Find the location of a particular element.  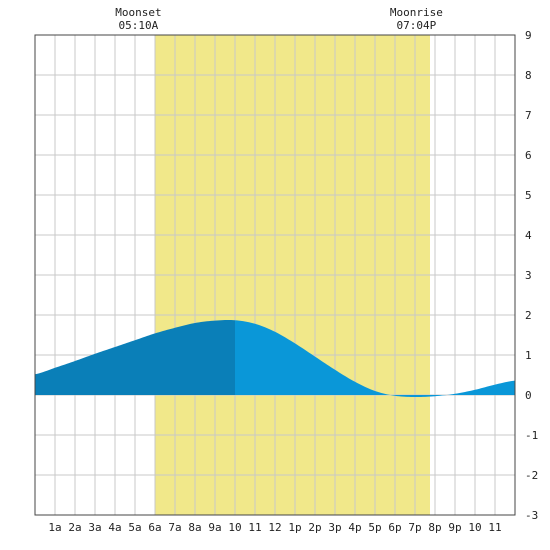

moon-event-time: 05:10A is located at coordinates (139, 25).